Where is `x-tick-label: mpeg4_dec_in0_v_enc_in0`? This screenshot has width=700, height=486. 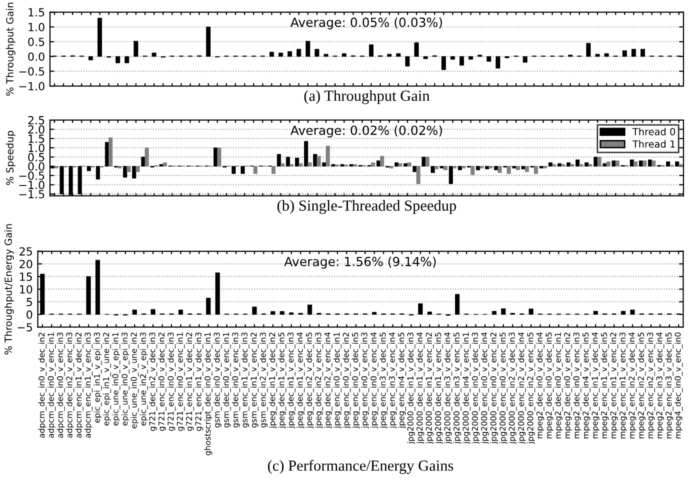 x-tick-label: mpeg4_dec_in0_v_enc_in0 is located at coordinates (678, 385).